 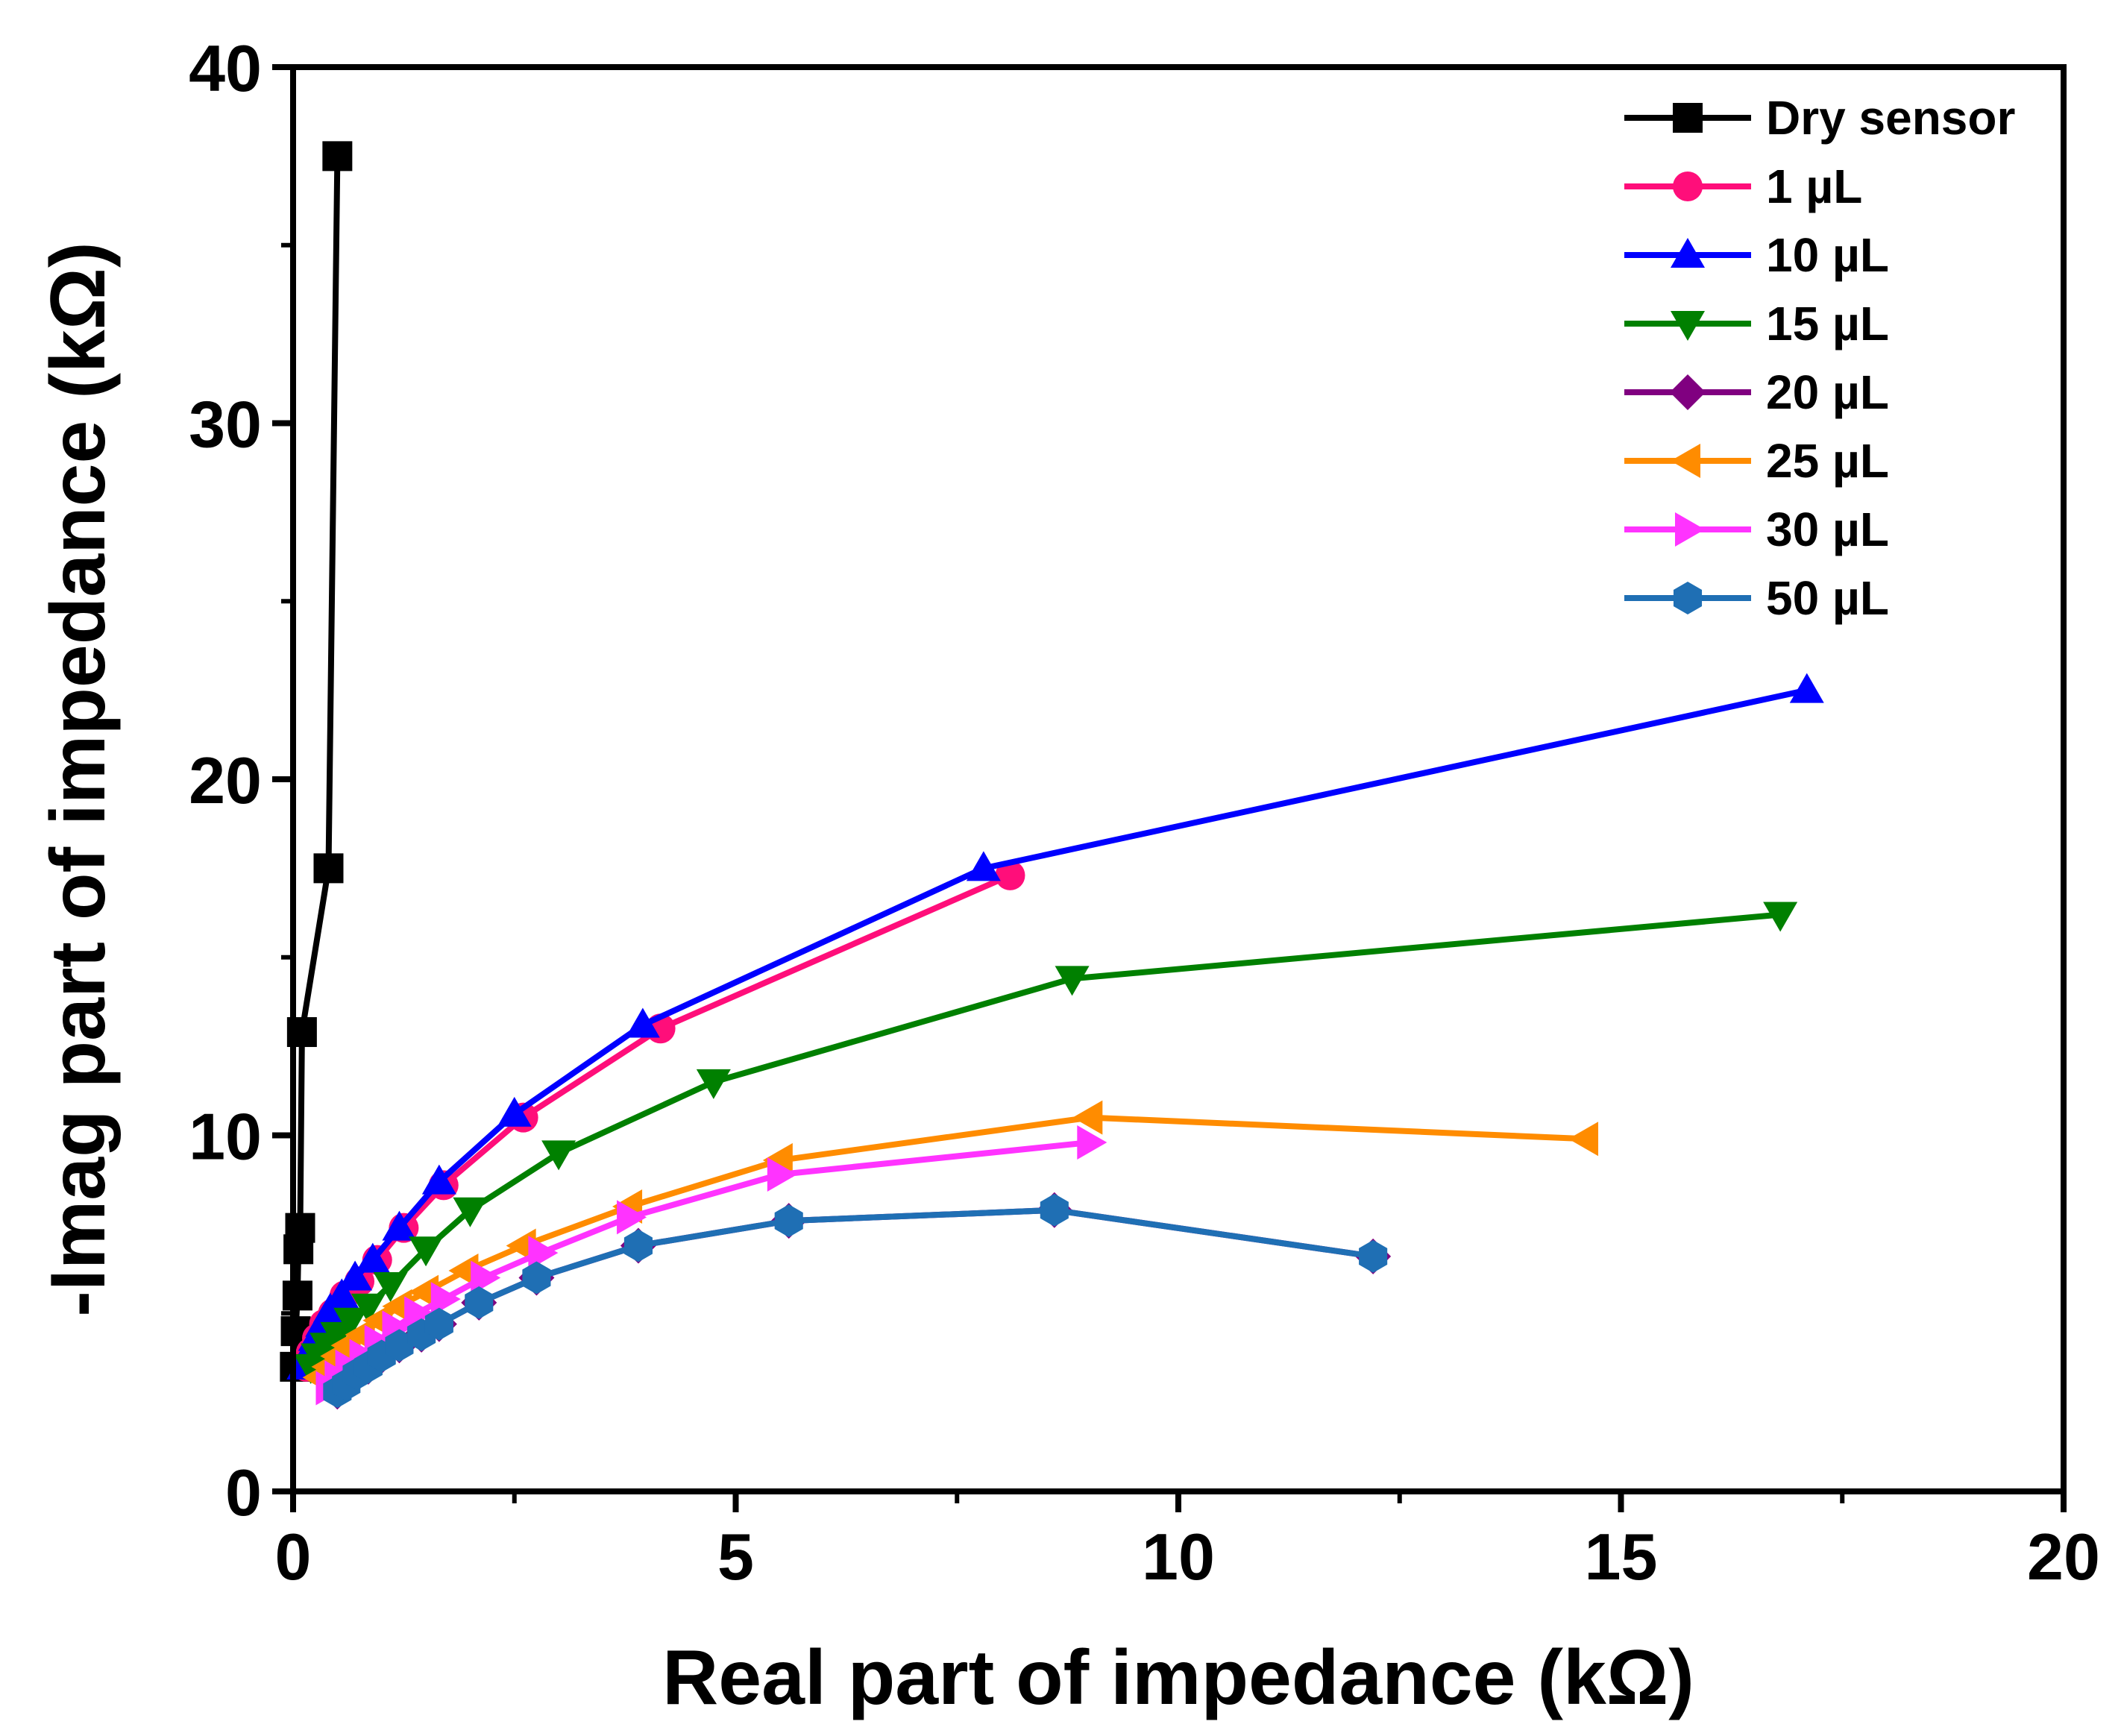 What do you see at coordinates (225, 1137) in the screenshot?
I see `y-tick-label: 10` at bounding box center [225, 1137].